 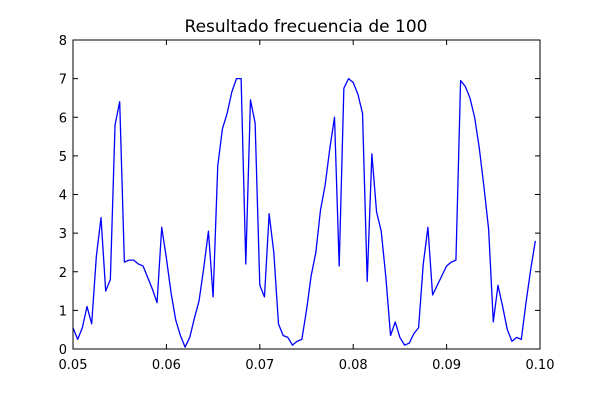 What do you see at coordinates (63, 41) in the screenshot?
I see `y-tick-label: 8` at bounding box center [63, 41].